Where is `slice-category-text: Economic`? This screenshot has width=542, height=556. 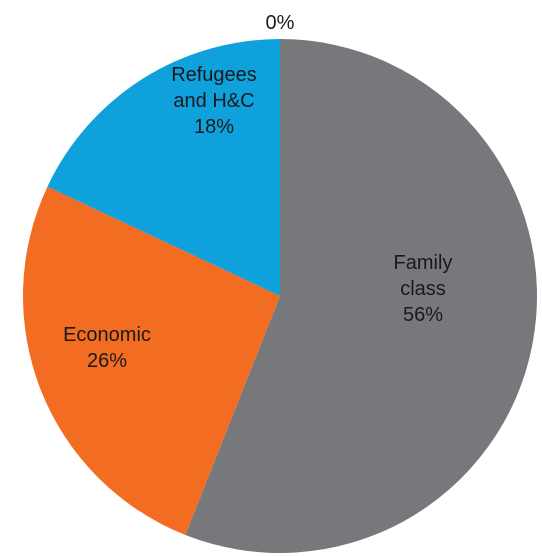 slice-category-text: Economic is located at coordinates (107, 335).